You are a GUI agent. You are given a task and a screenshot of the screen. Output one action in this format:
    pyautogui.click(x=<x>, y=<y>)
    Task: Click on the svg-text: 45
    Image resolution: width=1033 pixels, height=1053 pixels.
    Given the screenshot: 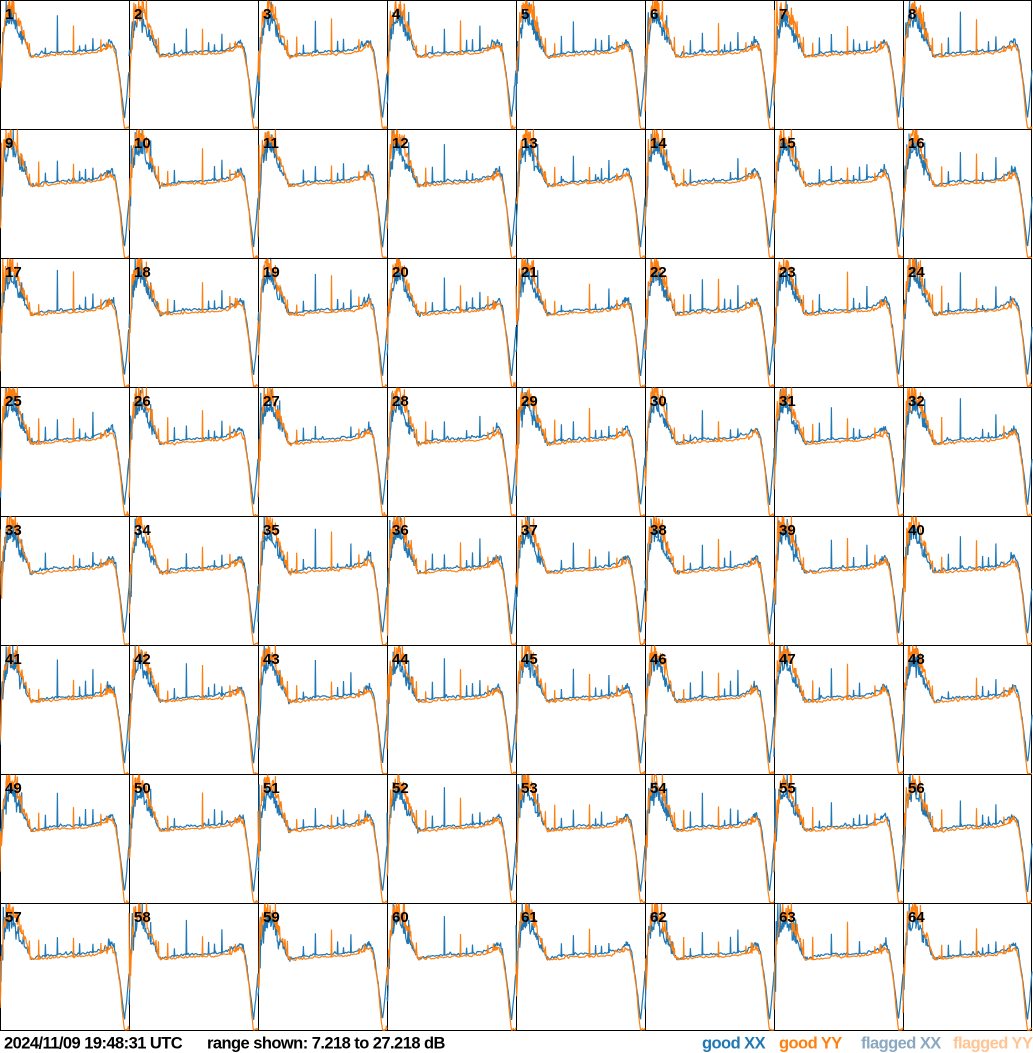 What is the action you would take?
    pyautogui.click(x=529, y=659)
    